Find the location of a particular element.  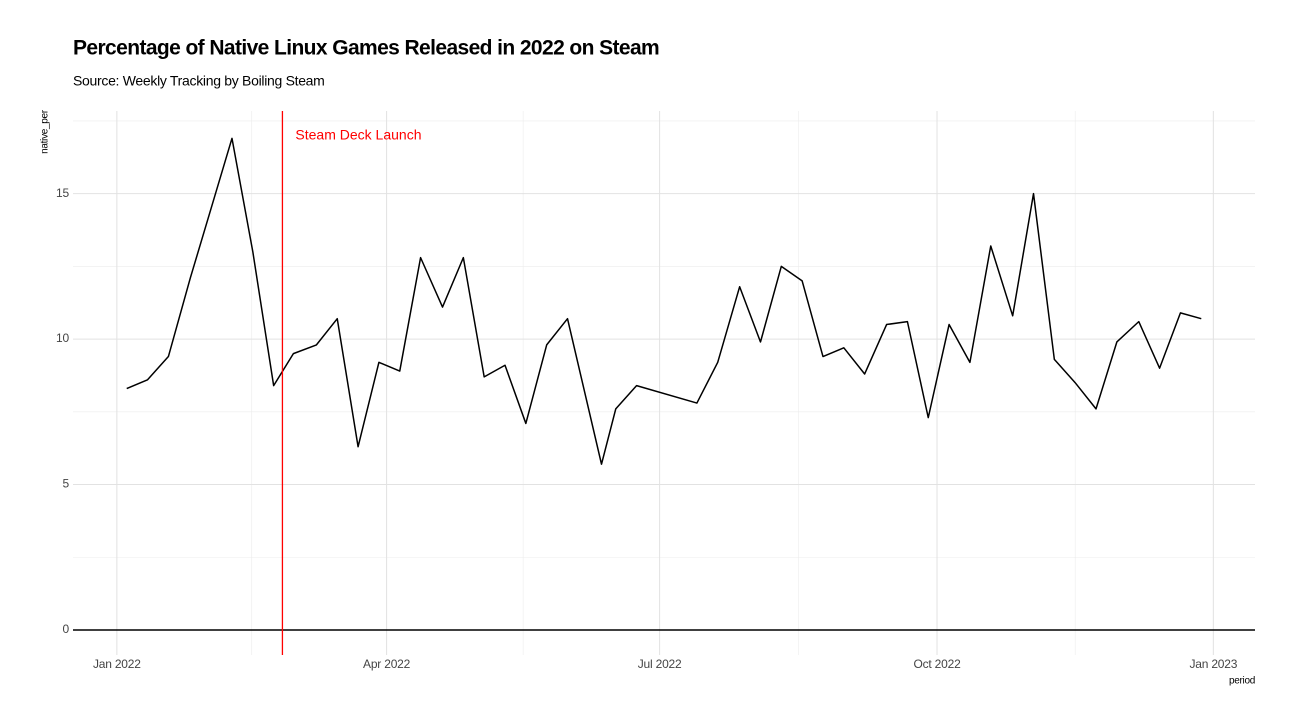

y-axis-title: native_per is located at coordinates (45, 131).